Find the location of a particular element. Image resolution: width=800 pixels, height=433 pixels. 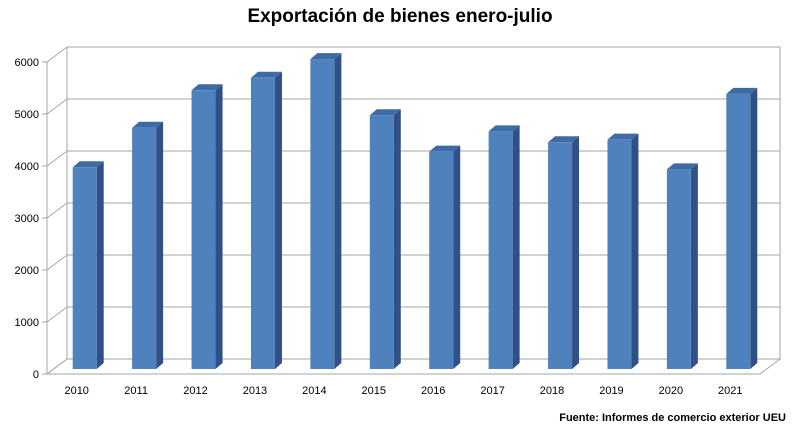

bar-2018 is located at coordinates (564, 252).